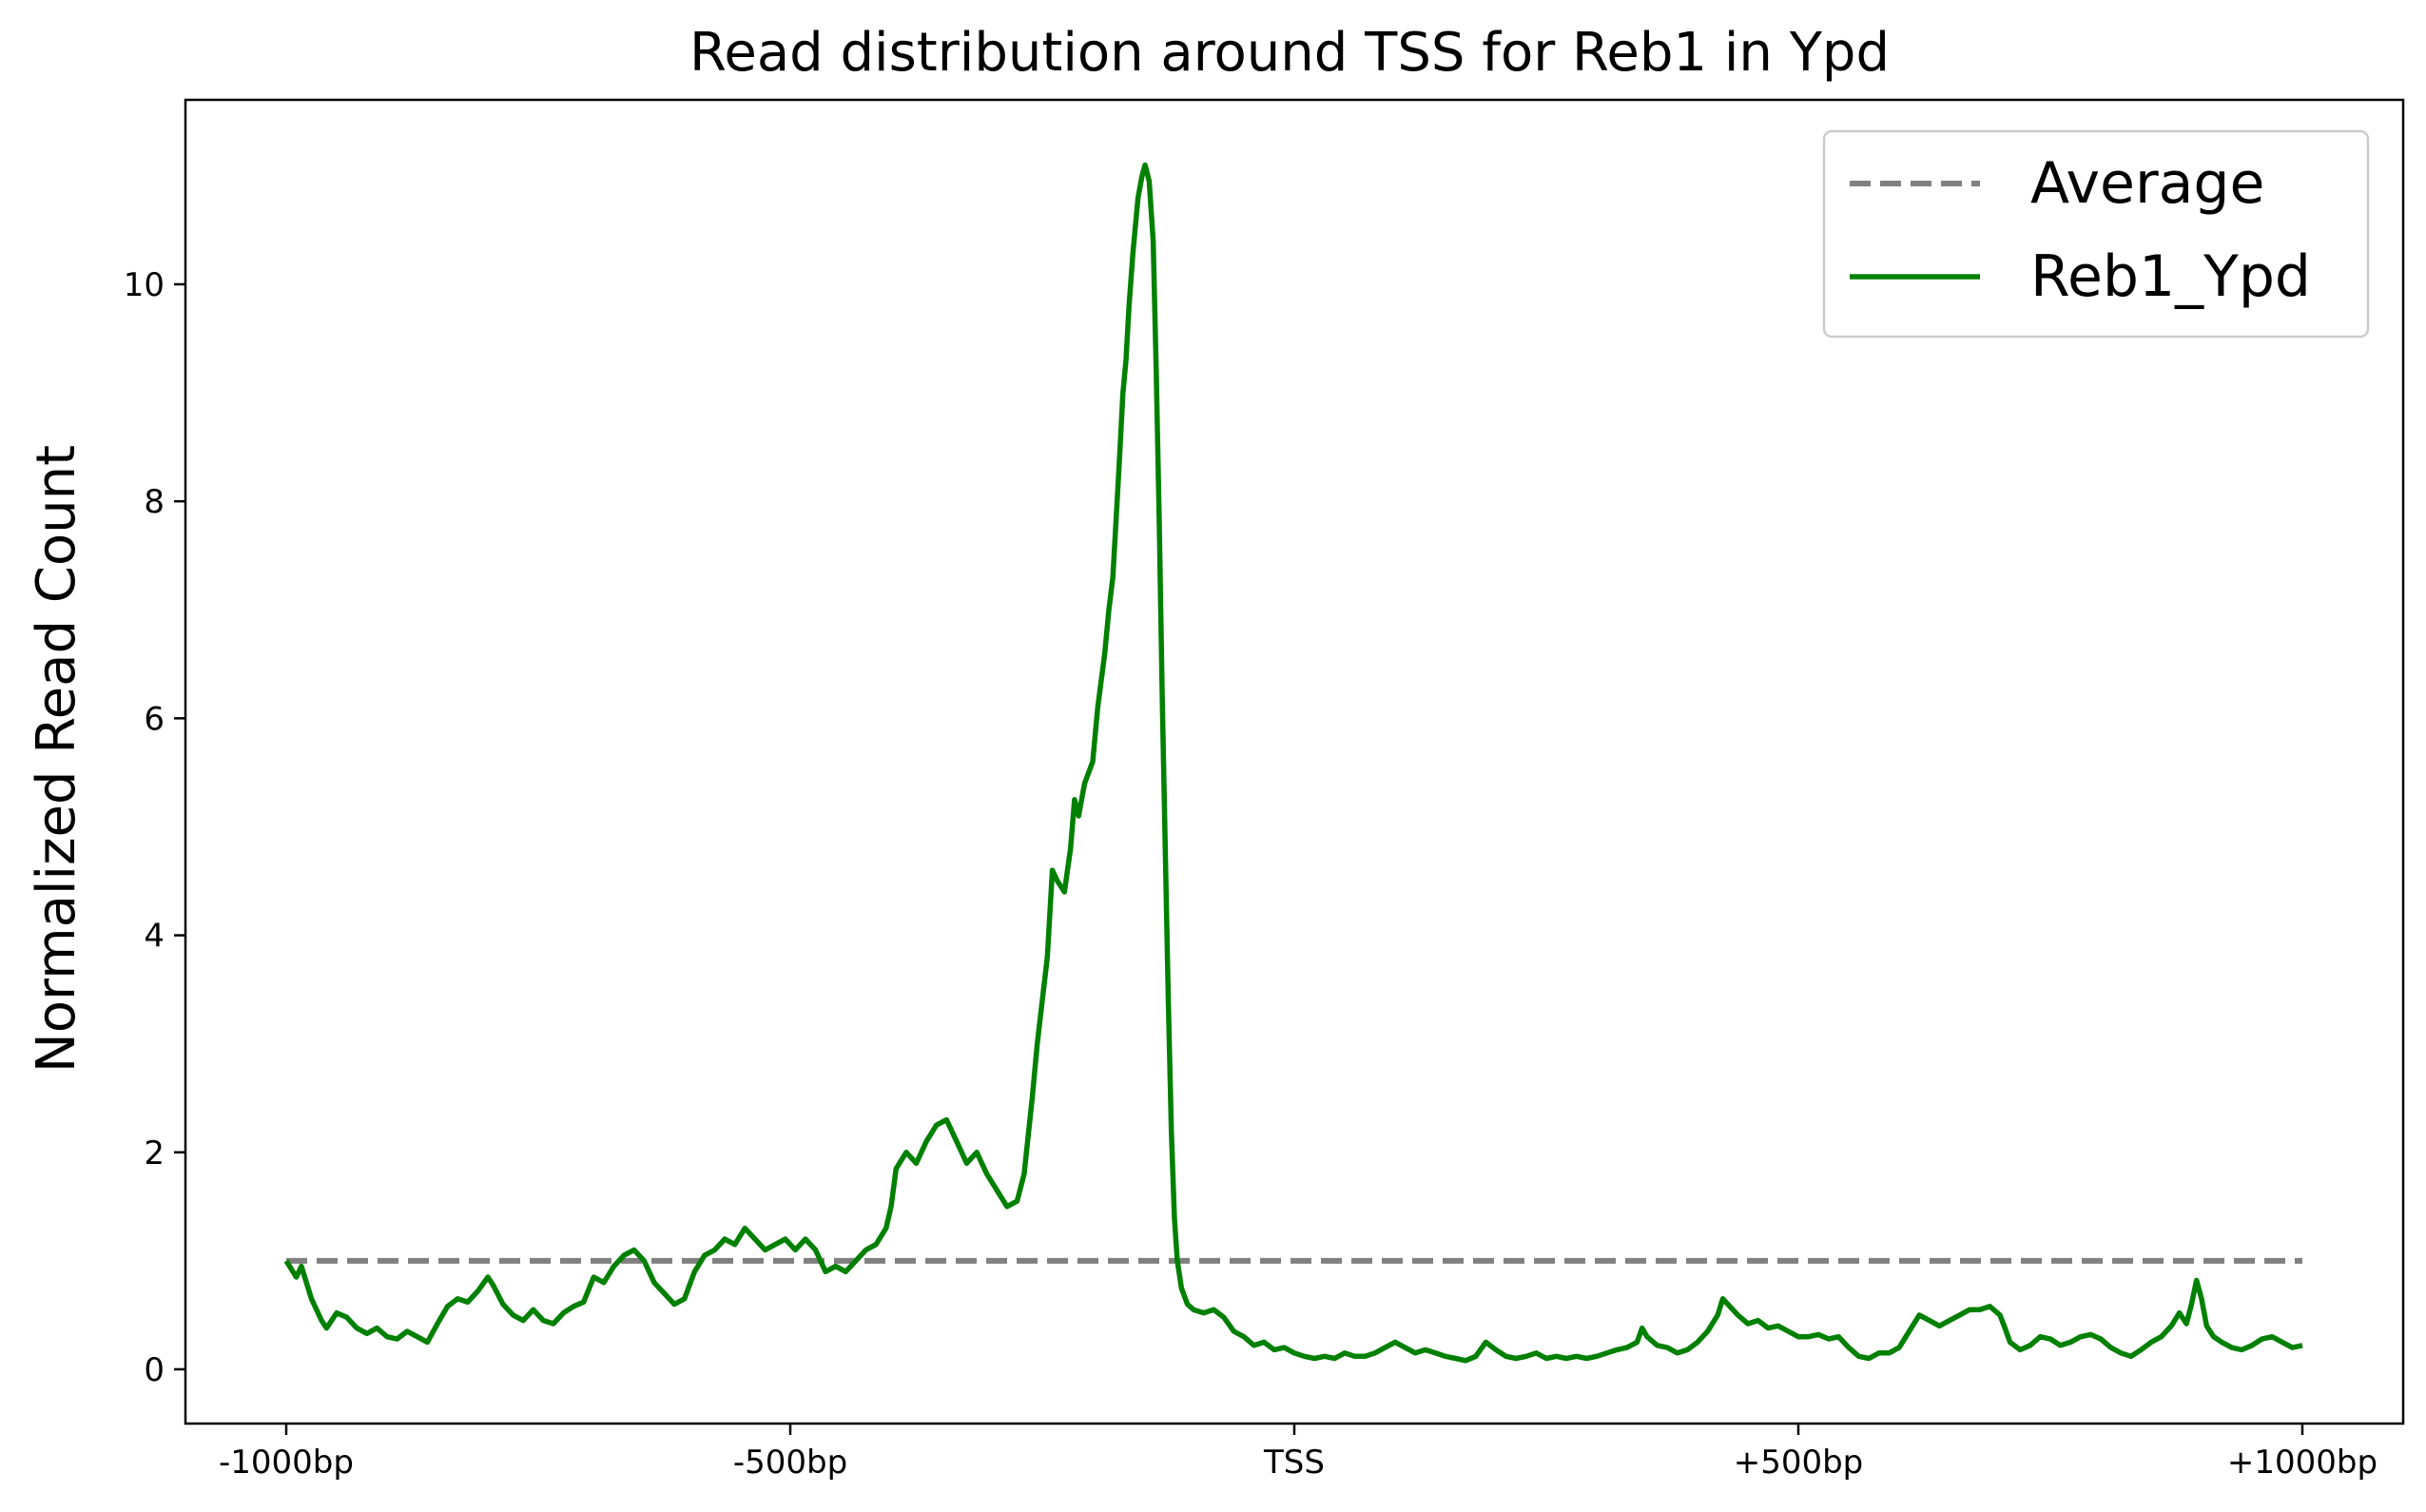 This screenshot has width=2426, height=1512. I want to click on x-tick-label: +1000bp, so click(2302, 1463).